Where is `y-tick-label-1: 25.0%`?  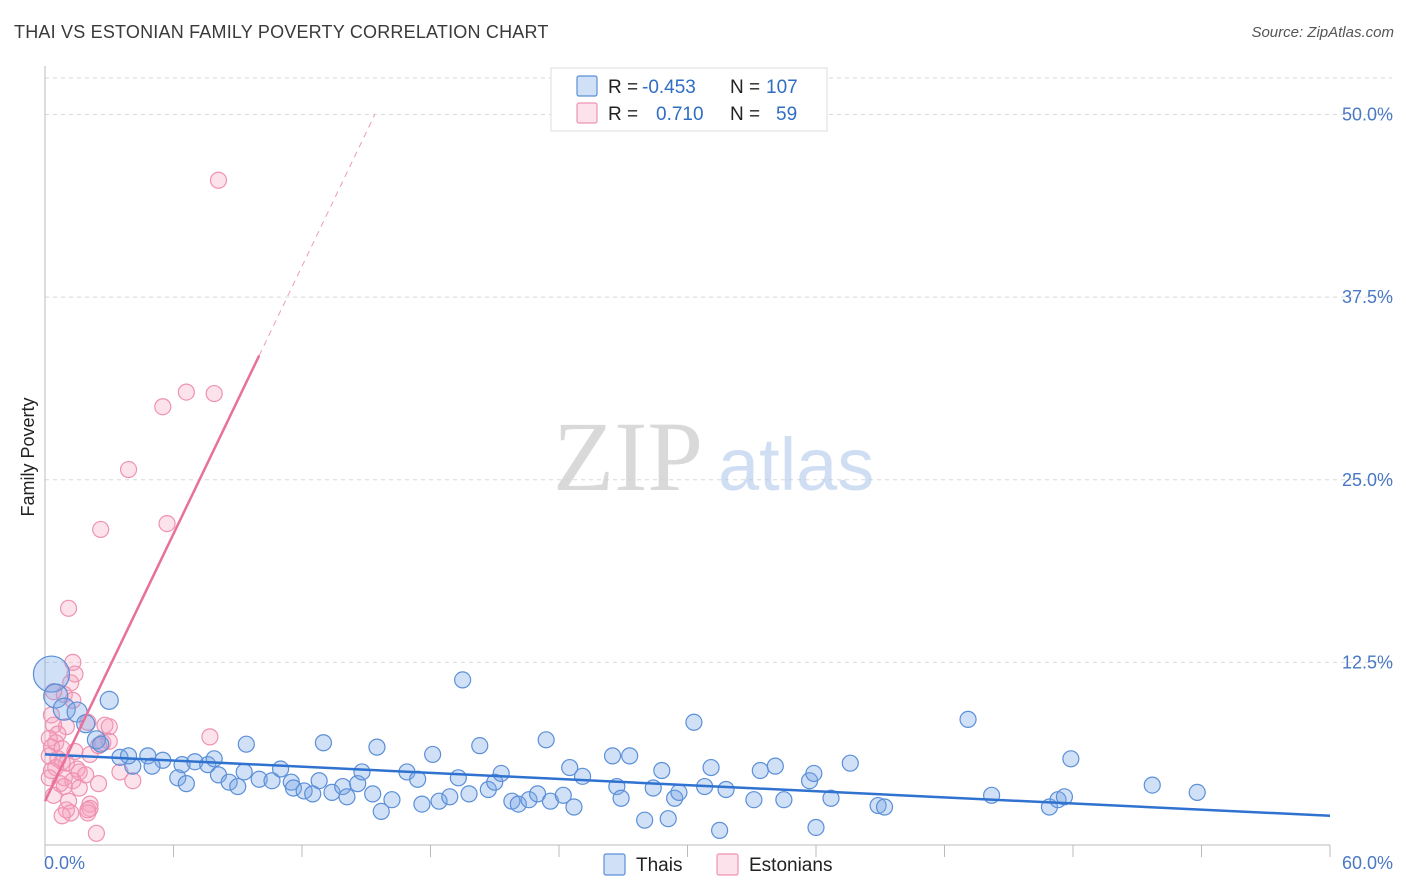 y-tick-label-1: 25.0% is located at coordinates (1367, 480).